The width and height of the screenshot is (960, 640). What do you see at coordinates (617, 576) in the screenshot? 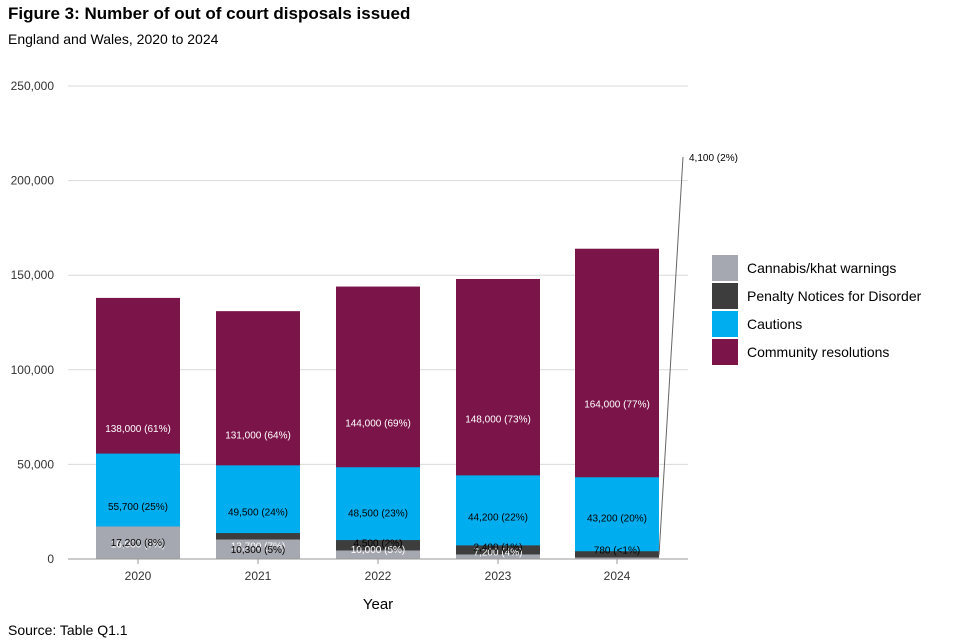
I see `x-tick-label: 2024` at bounding box center [617, 576].